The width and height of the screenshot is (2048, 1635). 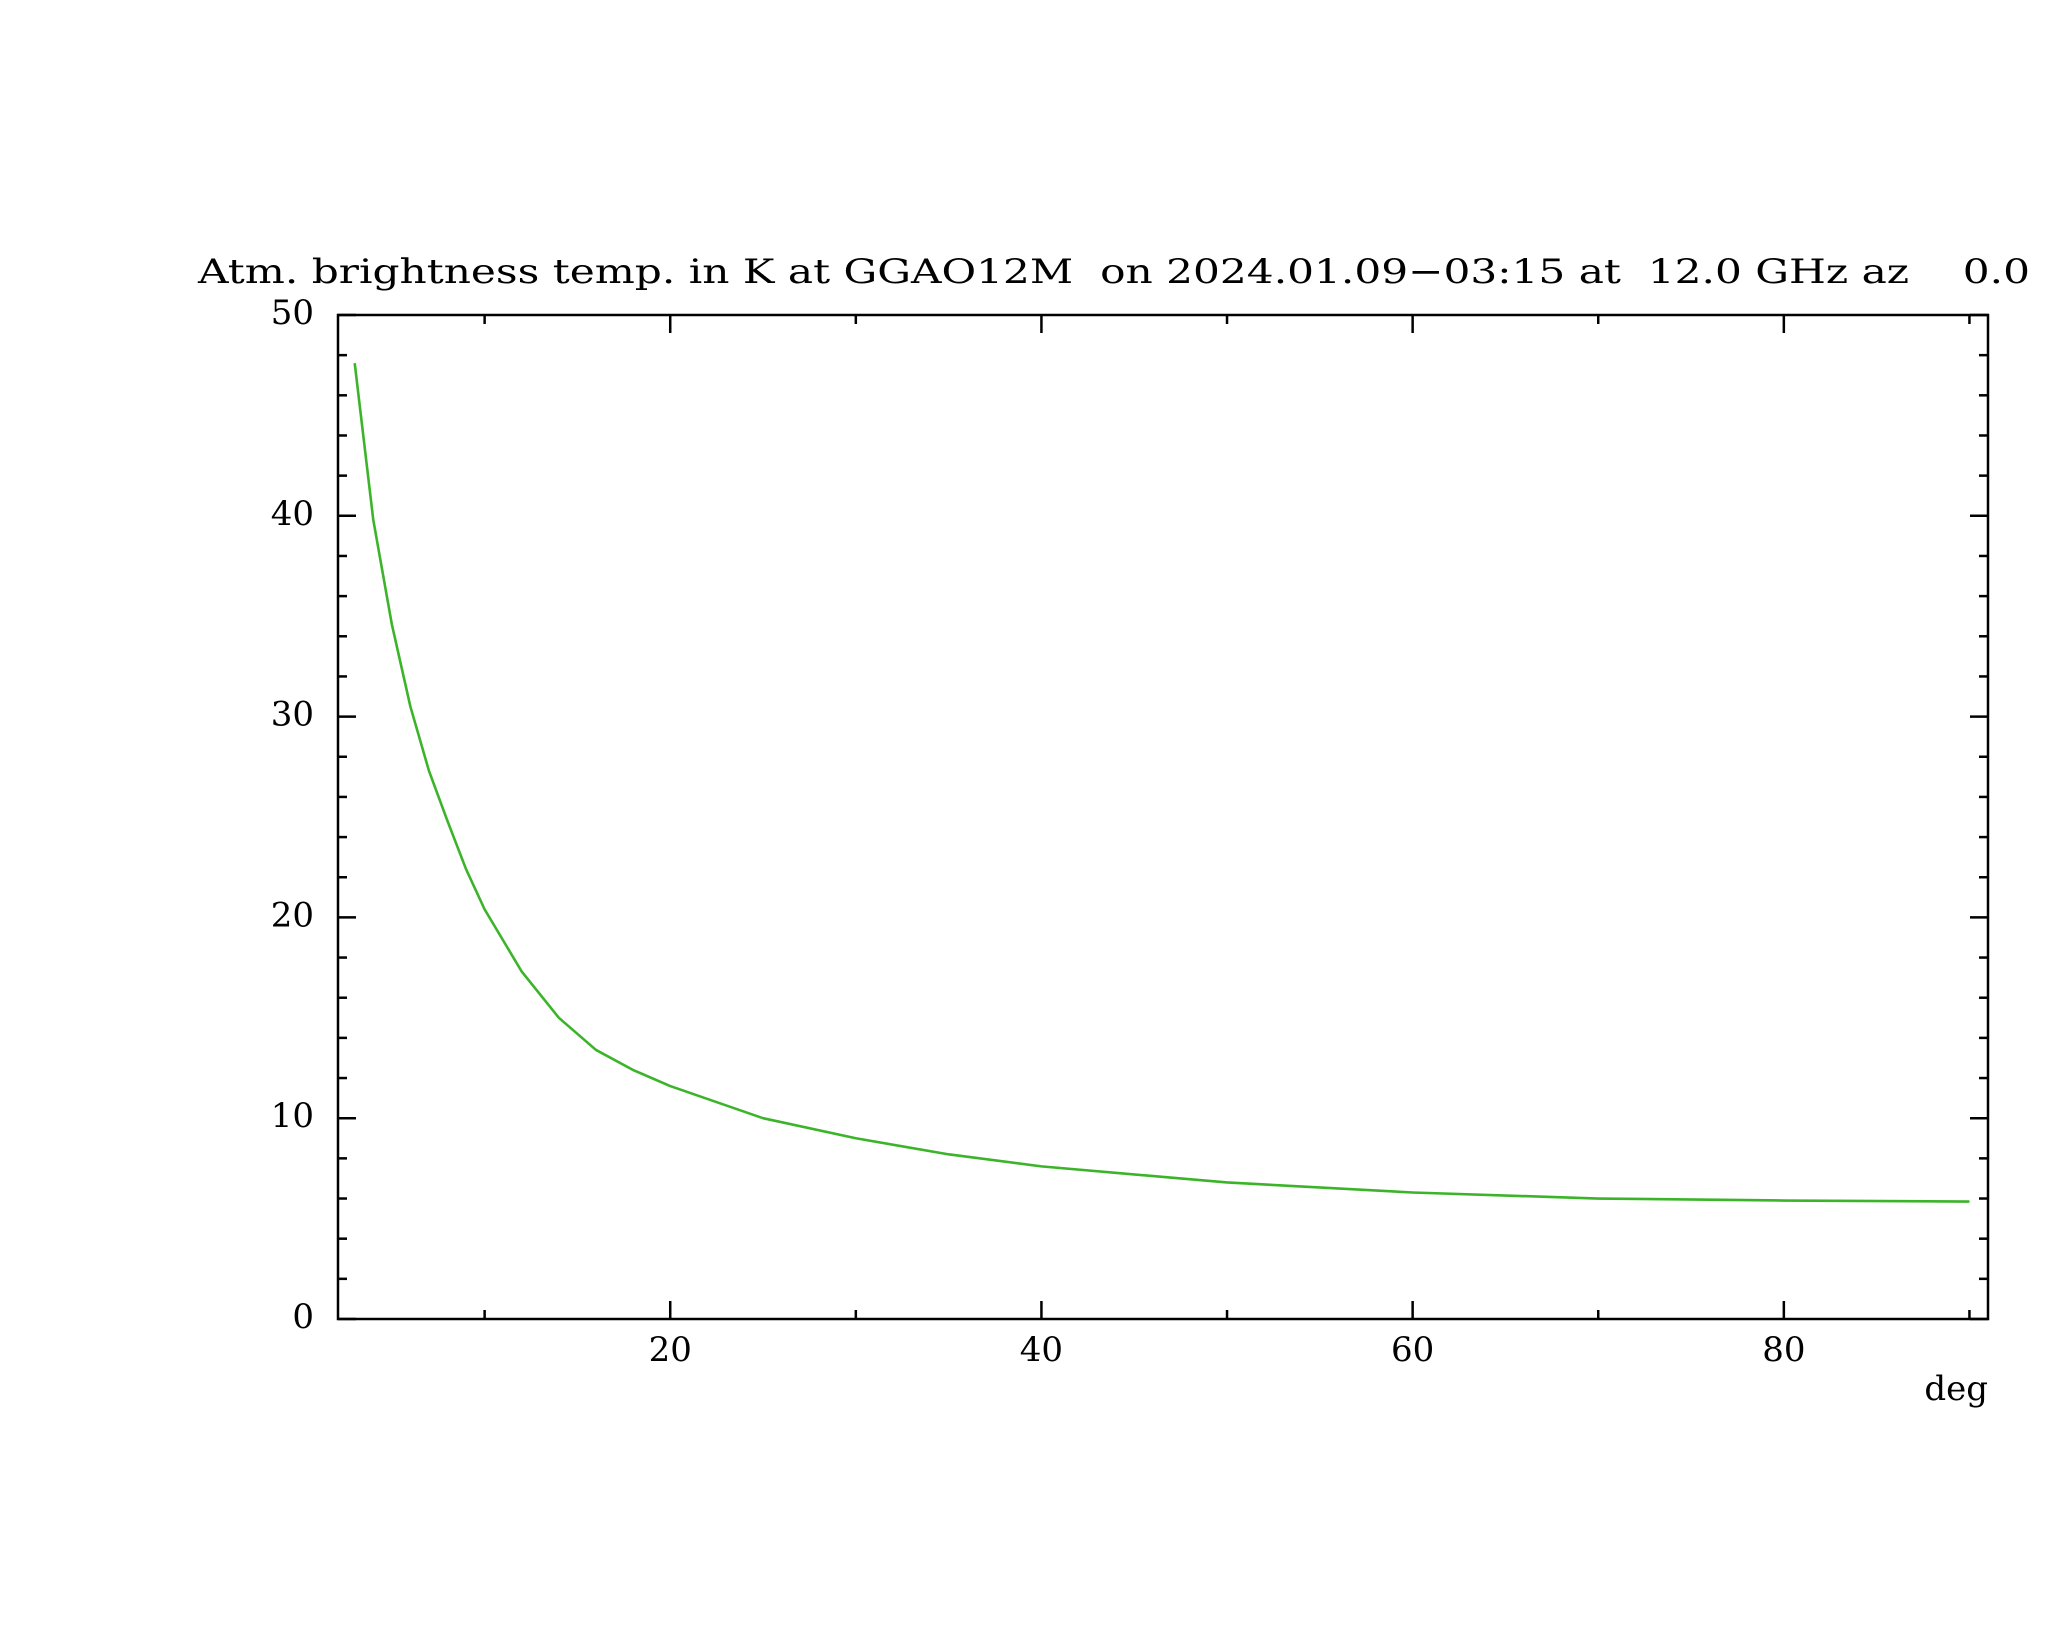 I want to click on x-tick-label: 80, so click(x=1783, y=1350).